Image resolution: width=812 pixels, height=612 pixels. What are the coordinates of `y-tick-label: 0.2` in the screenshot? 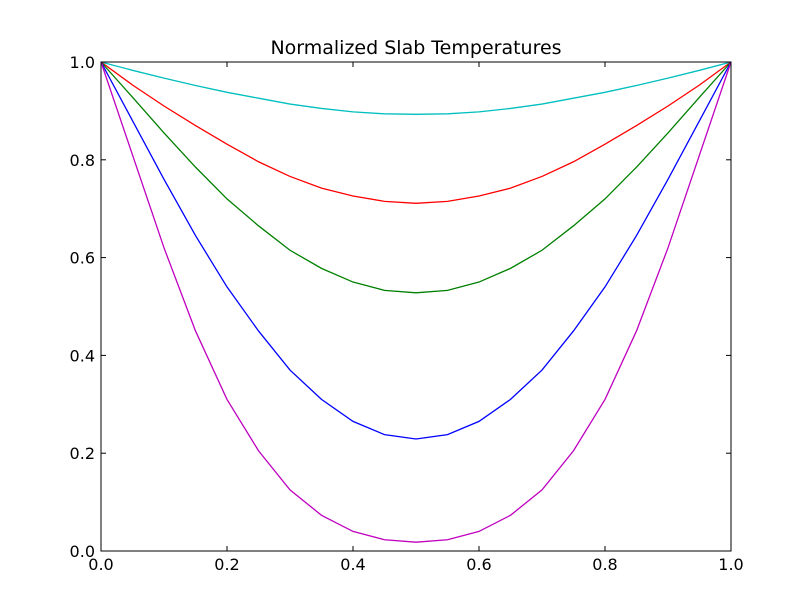 It's located at (82, 453).